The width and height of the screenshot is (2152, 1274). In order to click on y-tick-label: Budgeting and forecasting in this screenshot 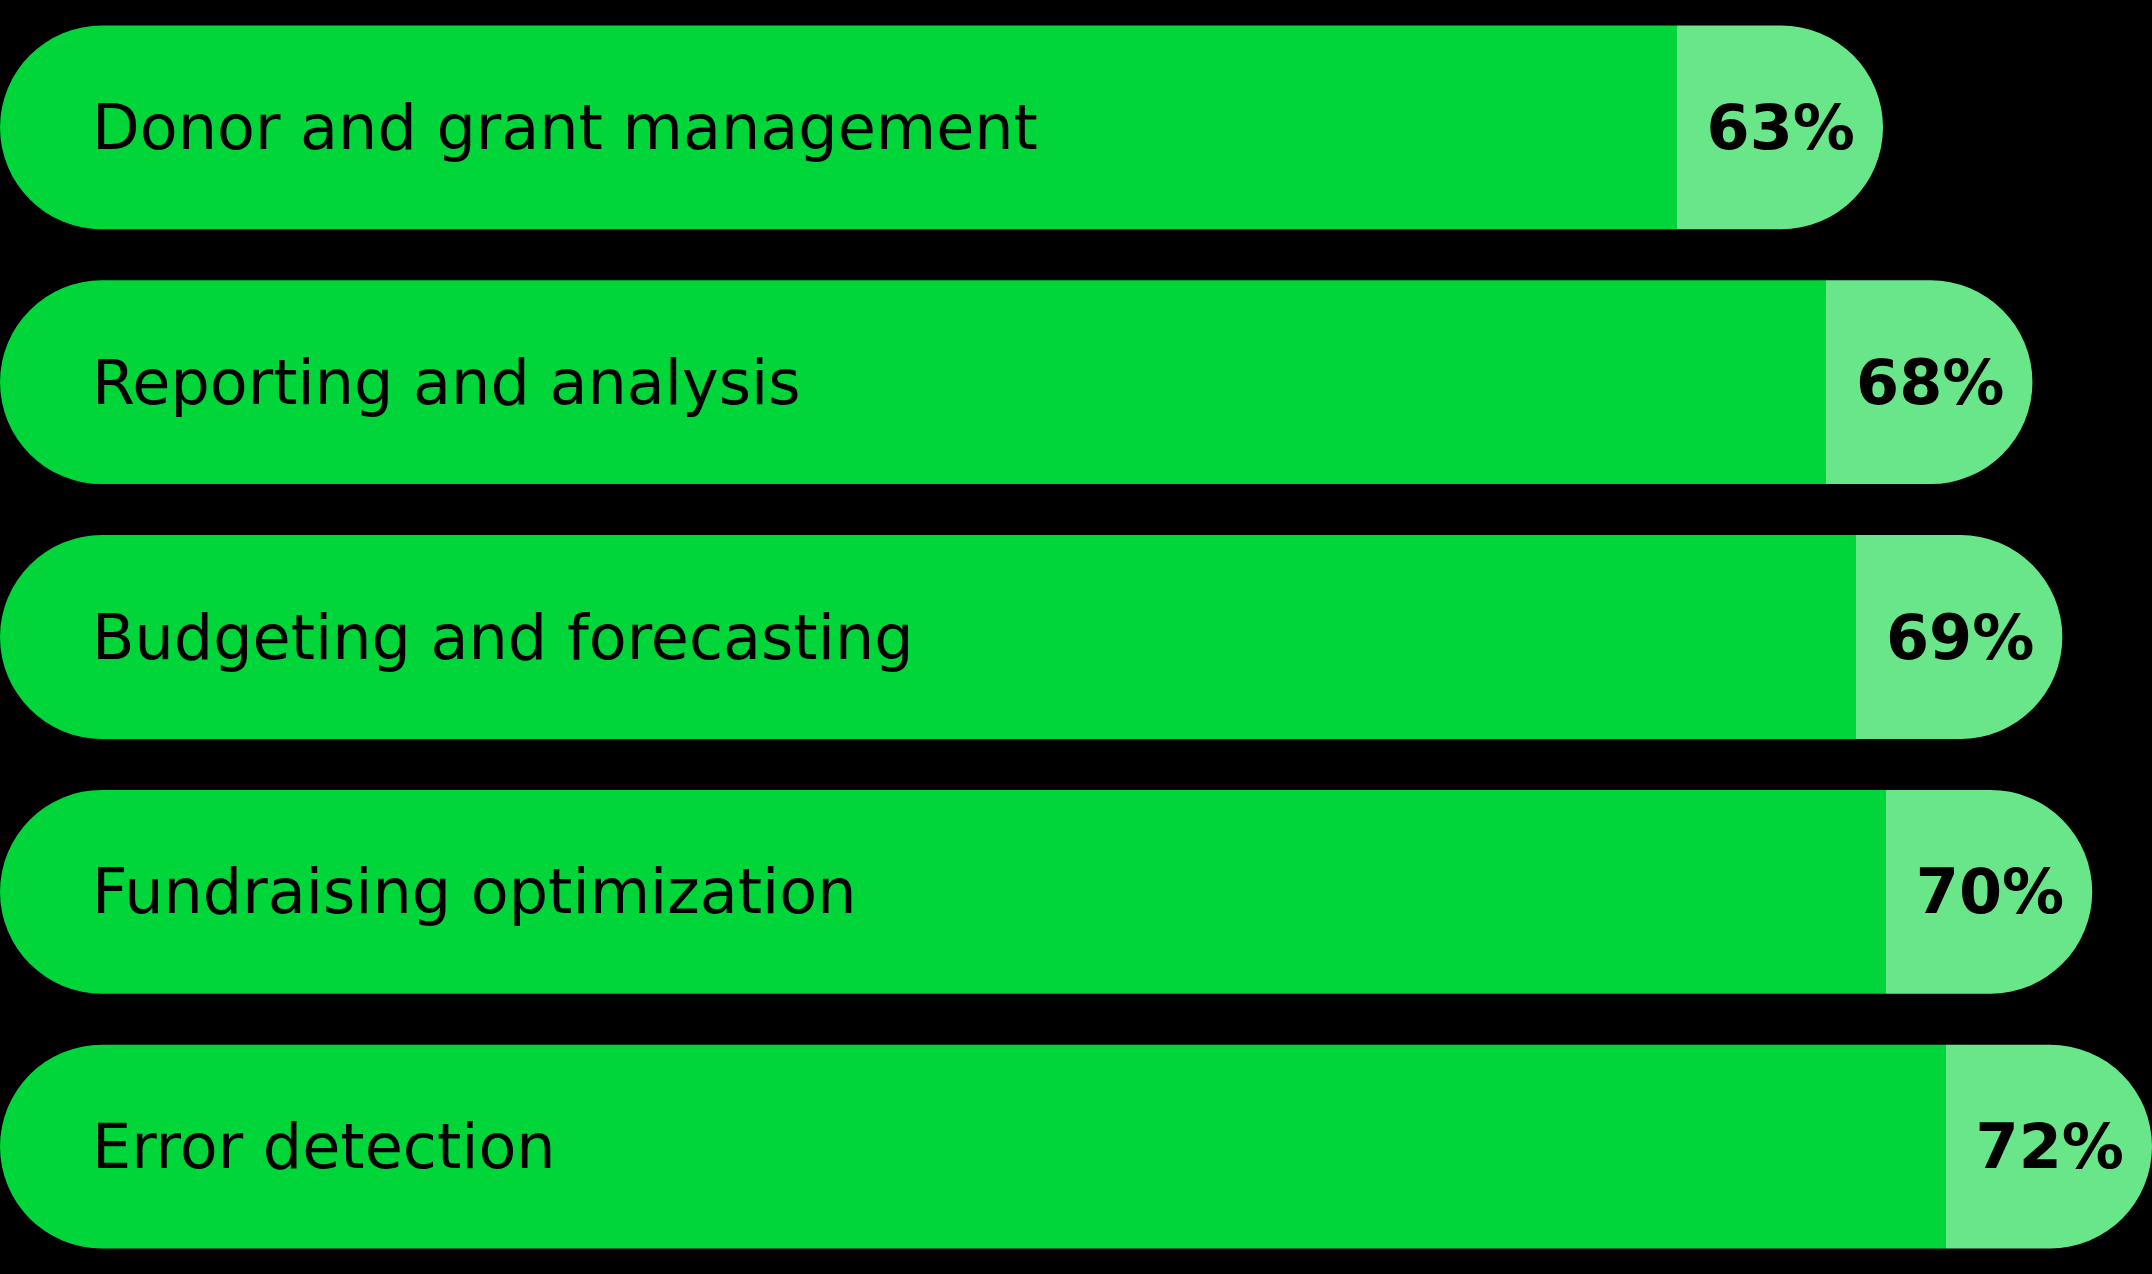, I will do `click(503, 637)`.